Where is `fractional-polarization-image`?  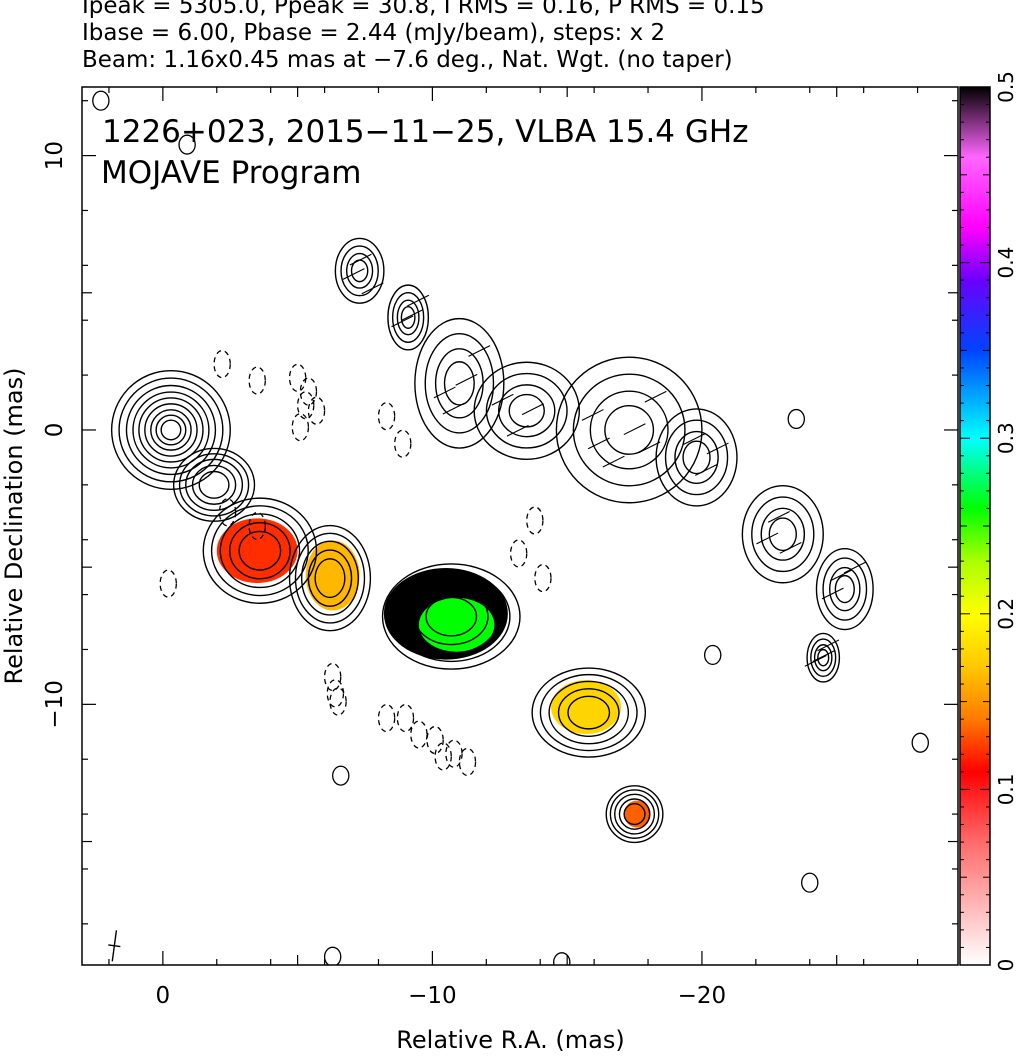 fractional-polarization-image is located at coordinates (433, 673).